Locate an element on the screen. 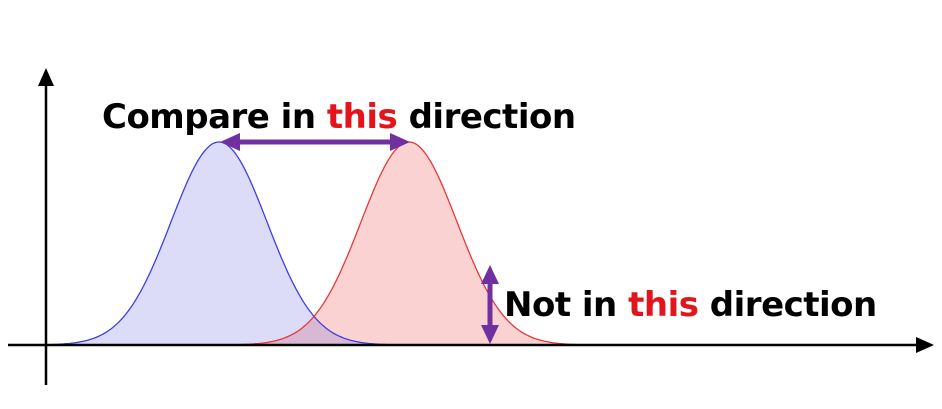 The height and width of the screenshot is (409, 942). not-direction-label: Not in this direction is located at coordinates (690, 305).